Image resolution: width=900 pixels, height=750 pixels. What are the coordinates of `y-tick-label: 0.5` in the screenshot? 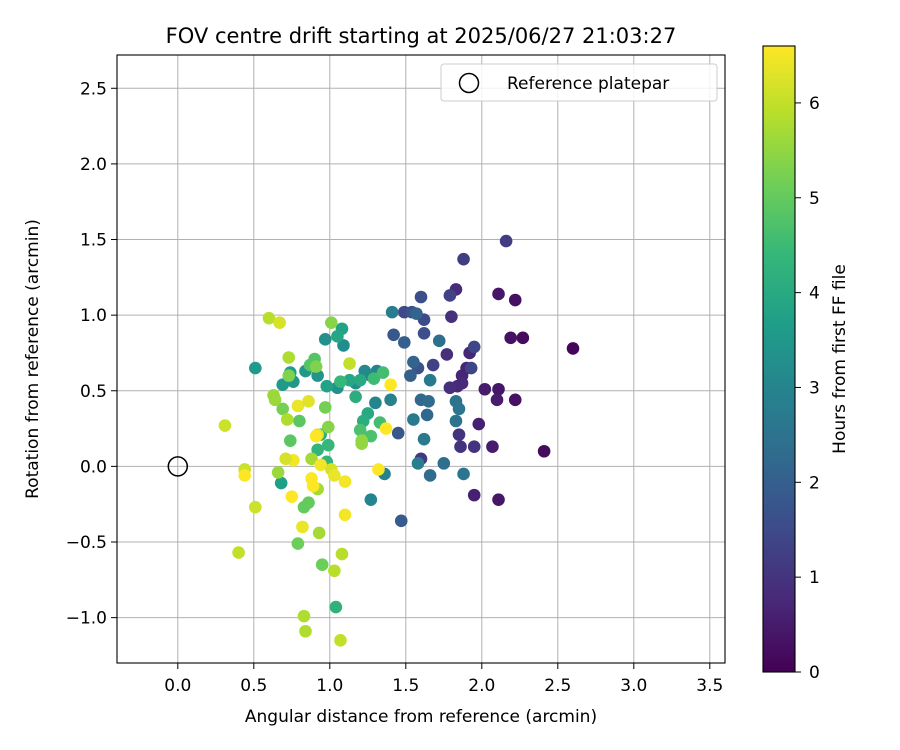 It's located at (93, 392).